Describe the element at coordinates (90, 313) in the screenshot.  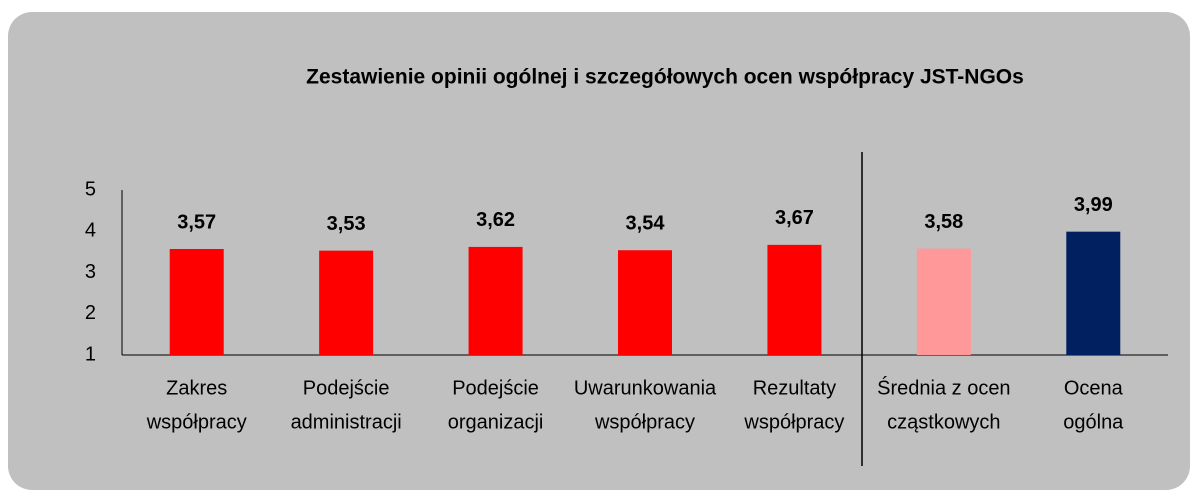
I see `y-tick-label: 2` at that location.